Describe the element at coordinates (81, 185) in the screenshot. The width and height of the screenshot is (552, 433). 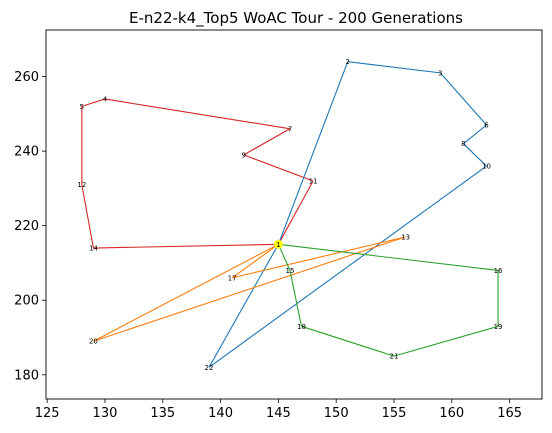
I see `node-label-12: 12` at that location.